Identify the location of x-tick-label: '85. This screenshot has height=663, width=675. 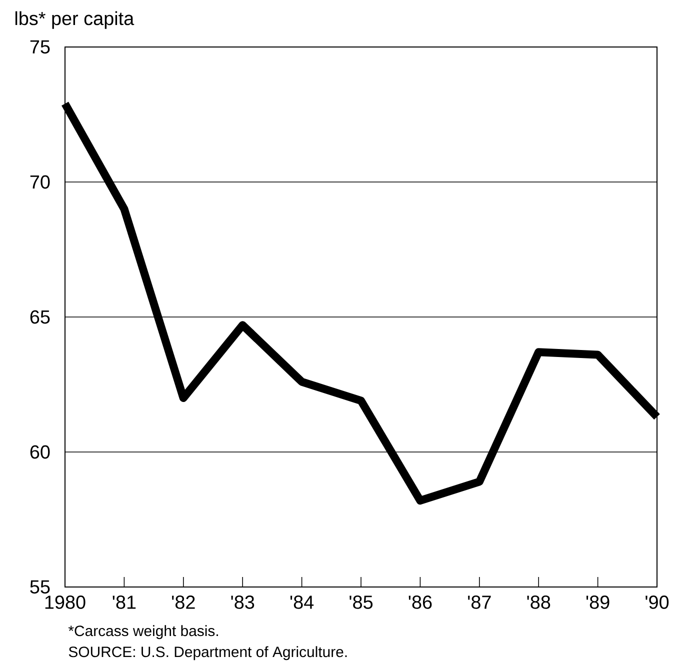
(361, 602).